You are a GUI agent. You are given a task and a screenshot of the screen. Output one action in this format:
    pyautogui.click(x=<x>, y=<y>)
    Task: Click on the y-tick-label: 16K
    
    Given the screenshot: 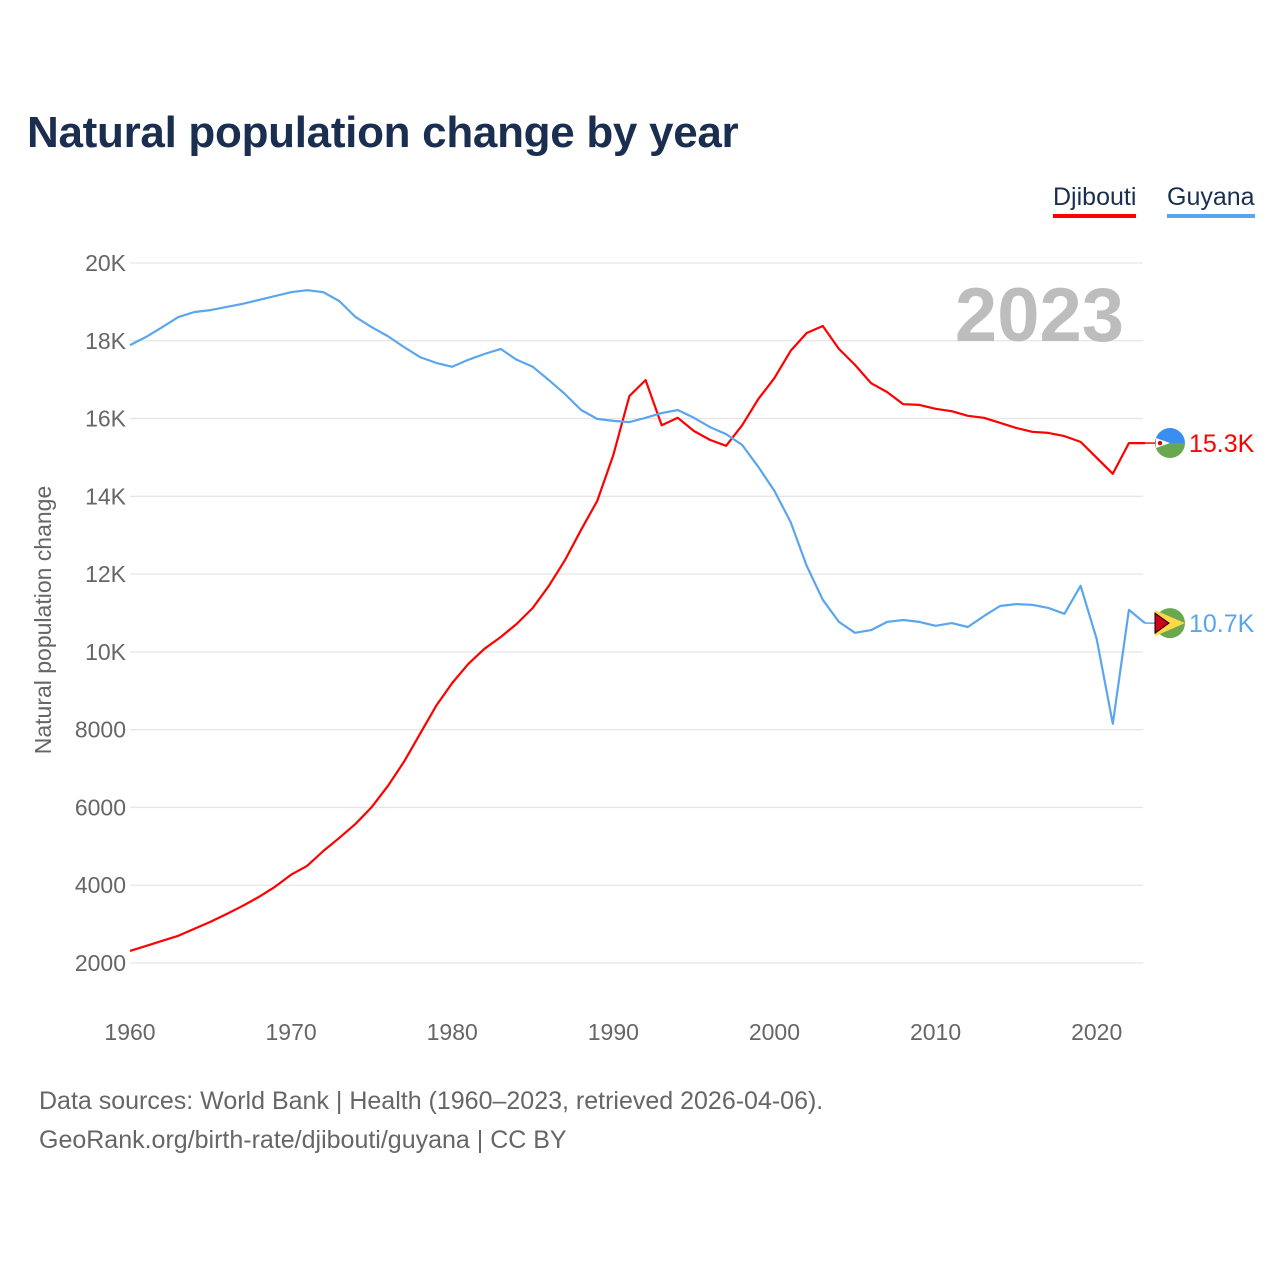 What is the action you would take?
    pyautogui.click(x=106, y=419)
    